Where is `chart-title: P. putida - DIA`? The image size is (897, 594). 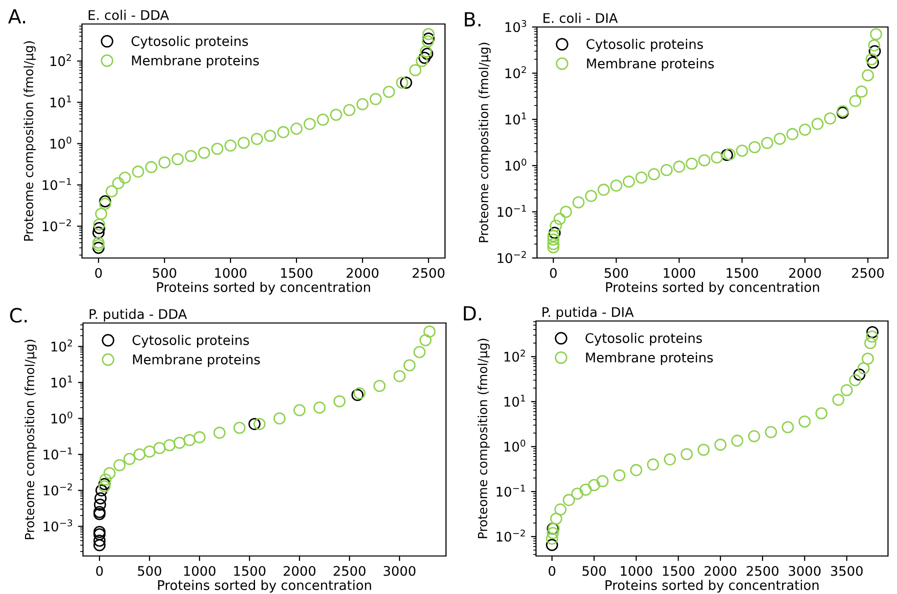 chart-title: P. putida - DIA is located at coordinates (588, 313).